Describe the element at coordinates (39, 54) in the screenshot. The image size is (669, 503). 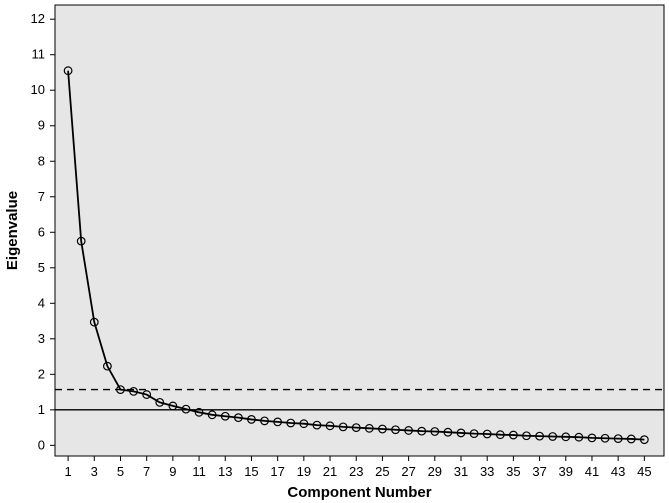
I see `y-tick-label: 11` at that location.